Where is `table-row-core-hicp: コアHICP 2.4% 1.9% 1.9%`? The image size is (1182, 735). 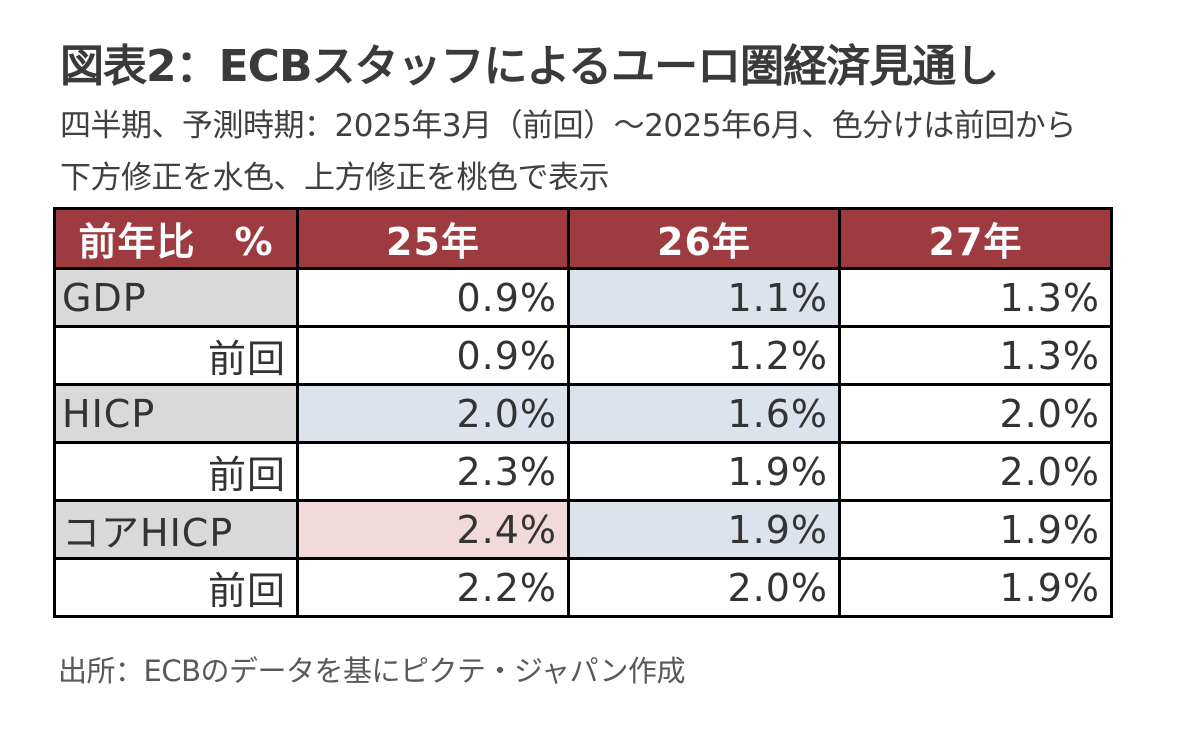
table-row-core-hicp: コアHICP 2.4% 1.9% 1.9% is located at coordinates (583, 529).